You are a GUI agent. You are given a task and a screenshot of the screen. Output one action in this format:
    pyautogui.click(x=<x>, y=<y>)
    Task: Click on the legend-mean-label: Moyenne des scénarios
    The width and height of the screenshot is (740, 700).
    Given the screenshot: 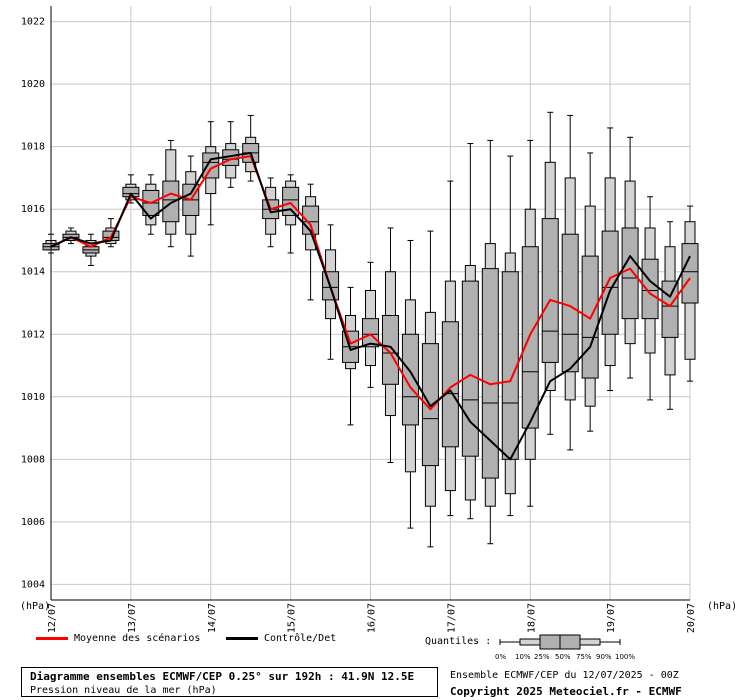 What is the action you would take?
    pyautogui.click(x=137, y=638)
    